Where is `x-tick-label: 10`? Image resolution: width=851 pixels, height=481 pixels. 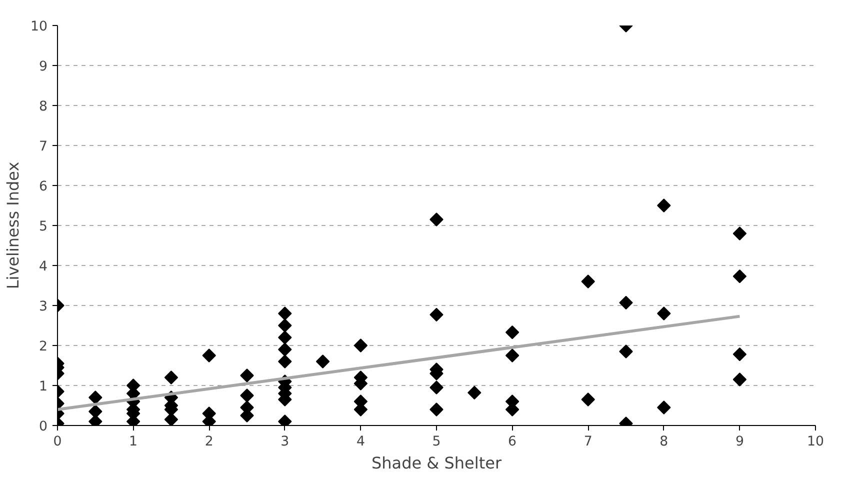 x-tick-label: 10 is located at coordinates (815, 442).